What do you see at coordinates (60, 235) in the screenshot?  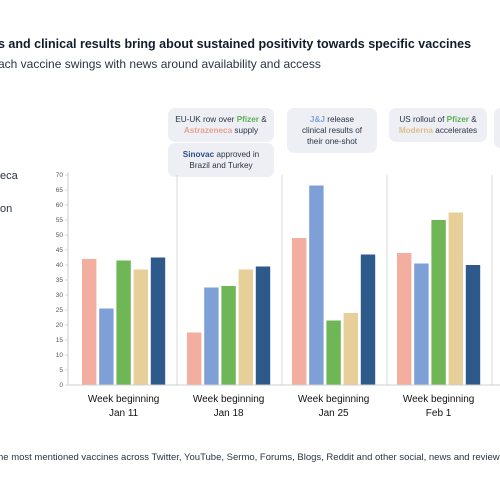 I see `y-tick-label: 50` at bounding box center [60, 235].